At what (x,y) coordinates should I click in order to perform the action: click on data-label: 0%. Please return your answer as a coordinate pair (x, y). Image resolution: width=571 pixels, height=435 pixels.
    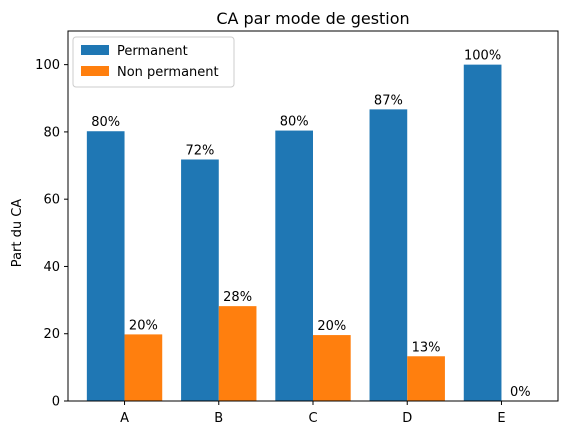
    Looking at the image, I should click on (520, 392).